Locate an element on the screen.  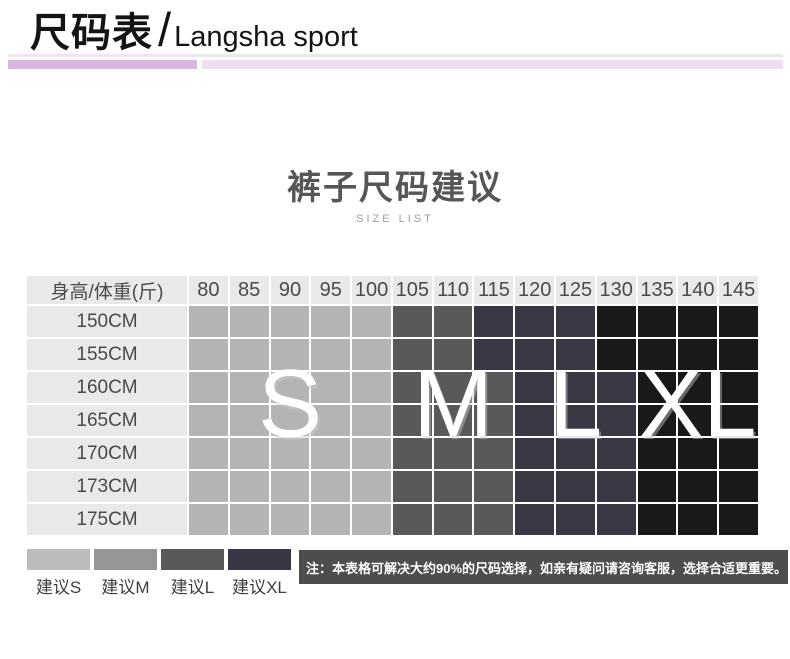
weight-header-cell: 90 is located at coordinates (290, 290).